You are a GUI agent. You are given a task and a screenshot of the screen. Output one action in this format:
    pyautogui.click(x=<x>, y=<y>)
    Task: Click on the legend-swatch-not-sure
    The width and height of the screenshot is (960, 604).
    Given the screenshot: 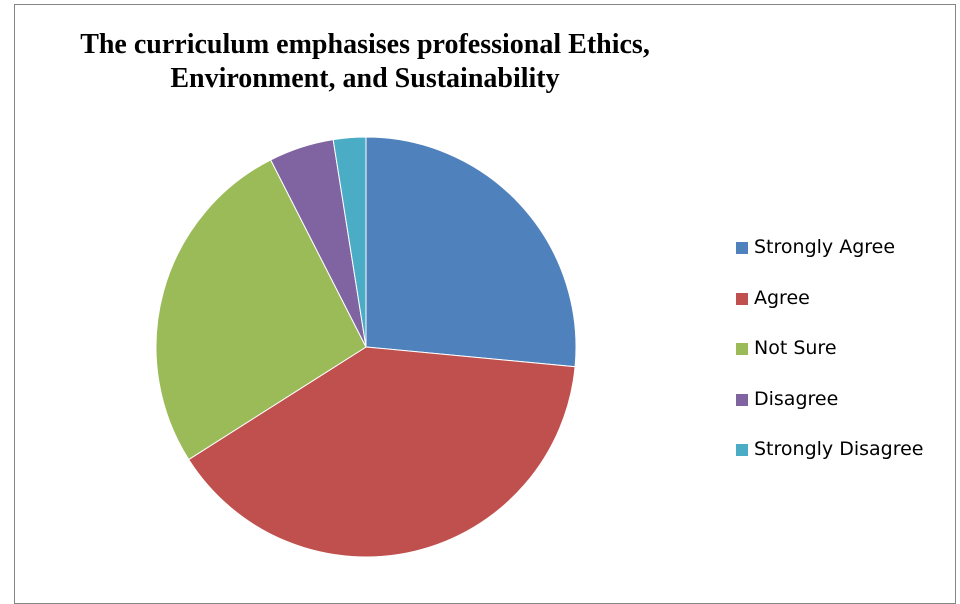 What is the action you would take?
    pyautogui.click(x=742, y=349)
    